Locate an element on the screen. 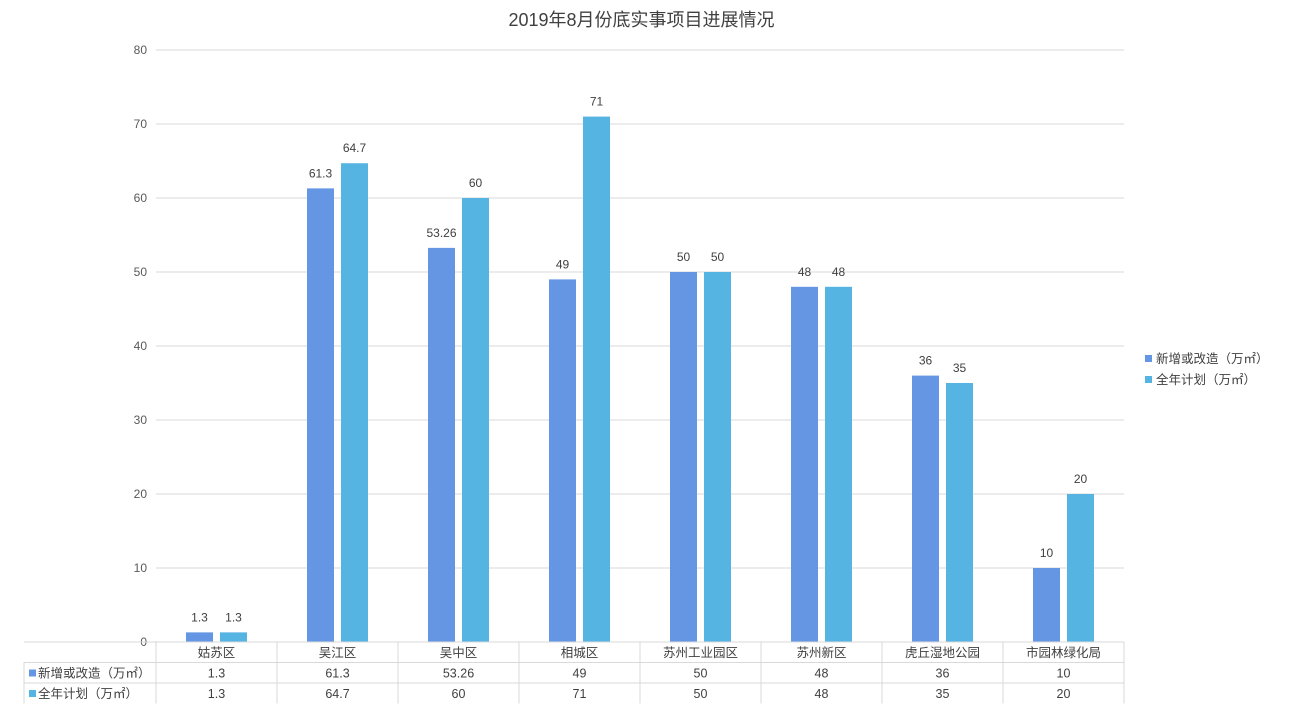  table-cell: 10 is located at coordinates (1064, 674).